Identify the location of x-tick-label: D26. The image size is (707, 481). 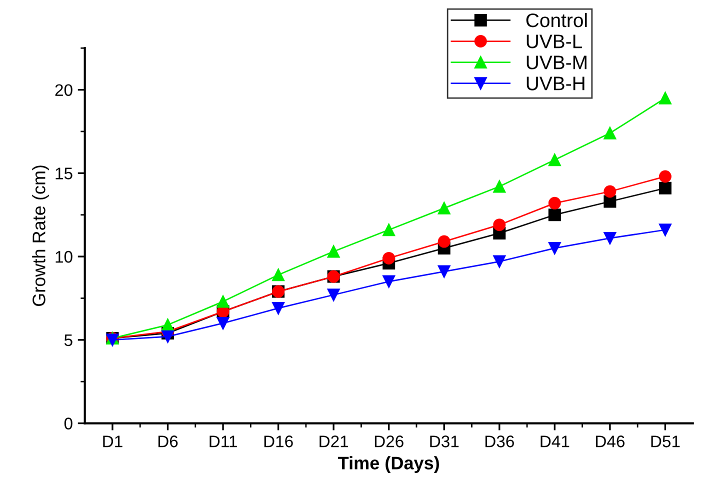
(389, 442).